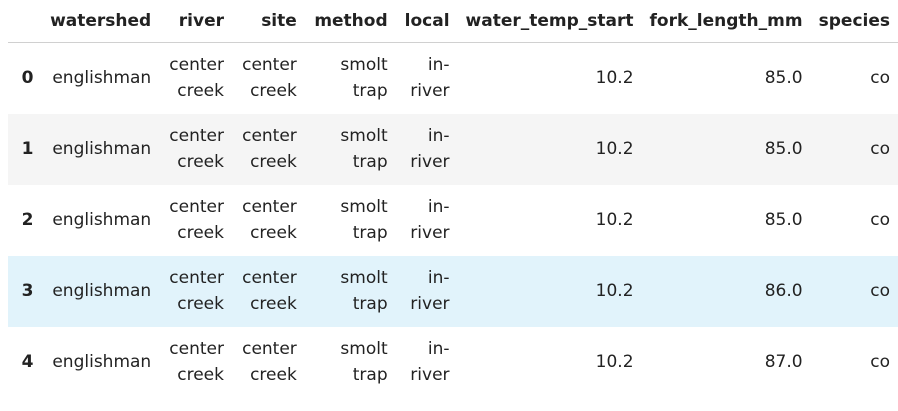 This screenshot has width=898, height=411. What do you see at coordinates (99, 21) in the screenshot?
I see `column-header-watershed: watershed` at bounding box center [99, 21].